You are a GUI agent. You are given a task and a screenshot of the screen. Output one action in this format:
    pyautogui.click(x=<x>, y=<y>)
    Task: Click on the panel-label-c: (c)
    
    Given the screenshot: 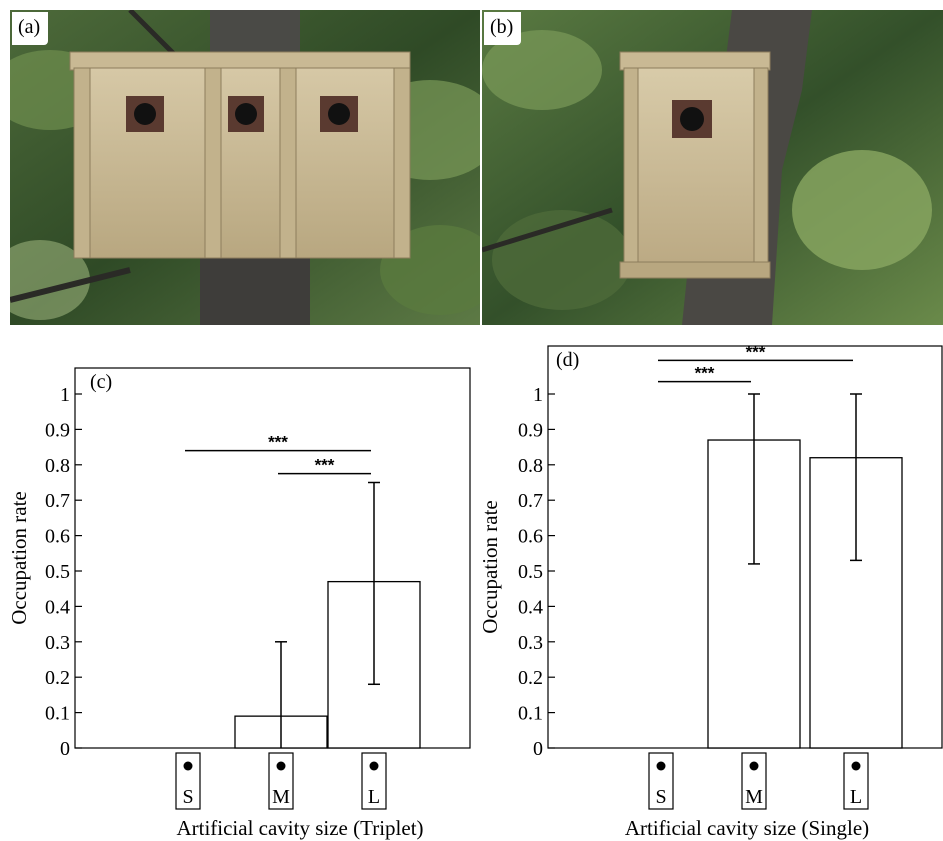 What is the action you would take?
    pyautogui.click(x=101, y=382)
    